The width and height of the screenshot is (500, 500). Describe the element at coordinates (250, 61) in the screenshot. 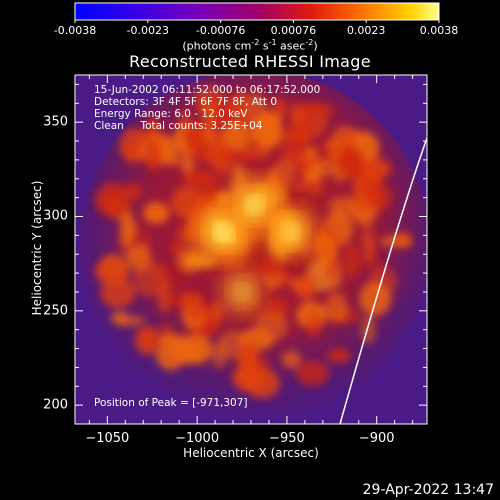

I see `chart-title: Reconstructed RHESSI Image` at that location.